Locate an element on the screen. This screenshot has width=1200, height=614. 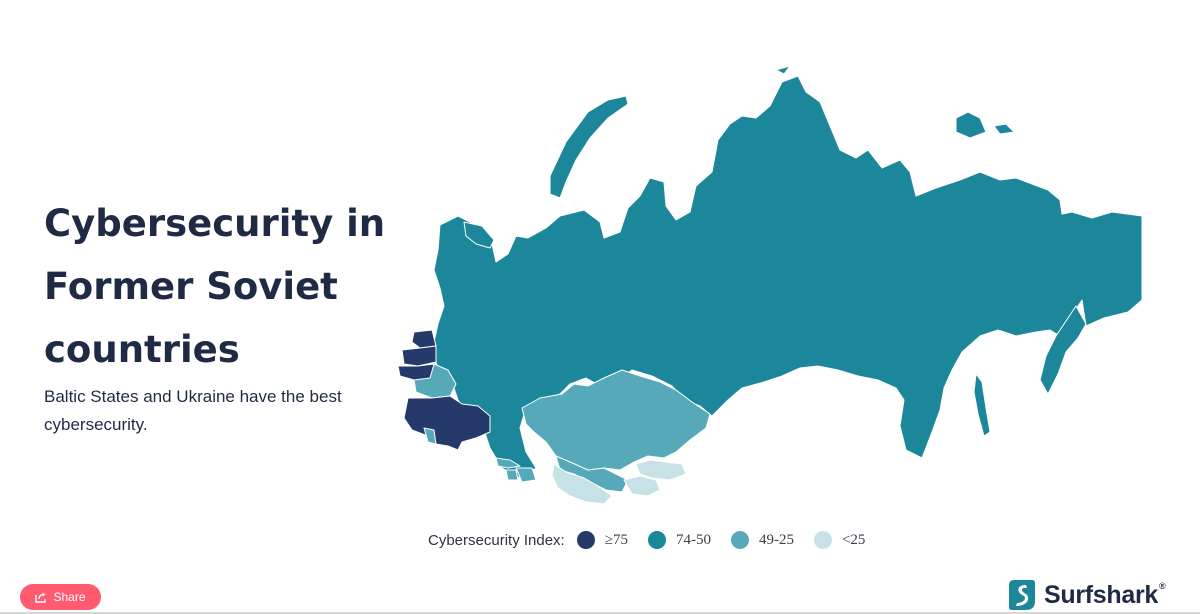
legend-item-74-50: 74-50 is located at coordinates (679, 540).